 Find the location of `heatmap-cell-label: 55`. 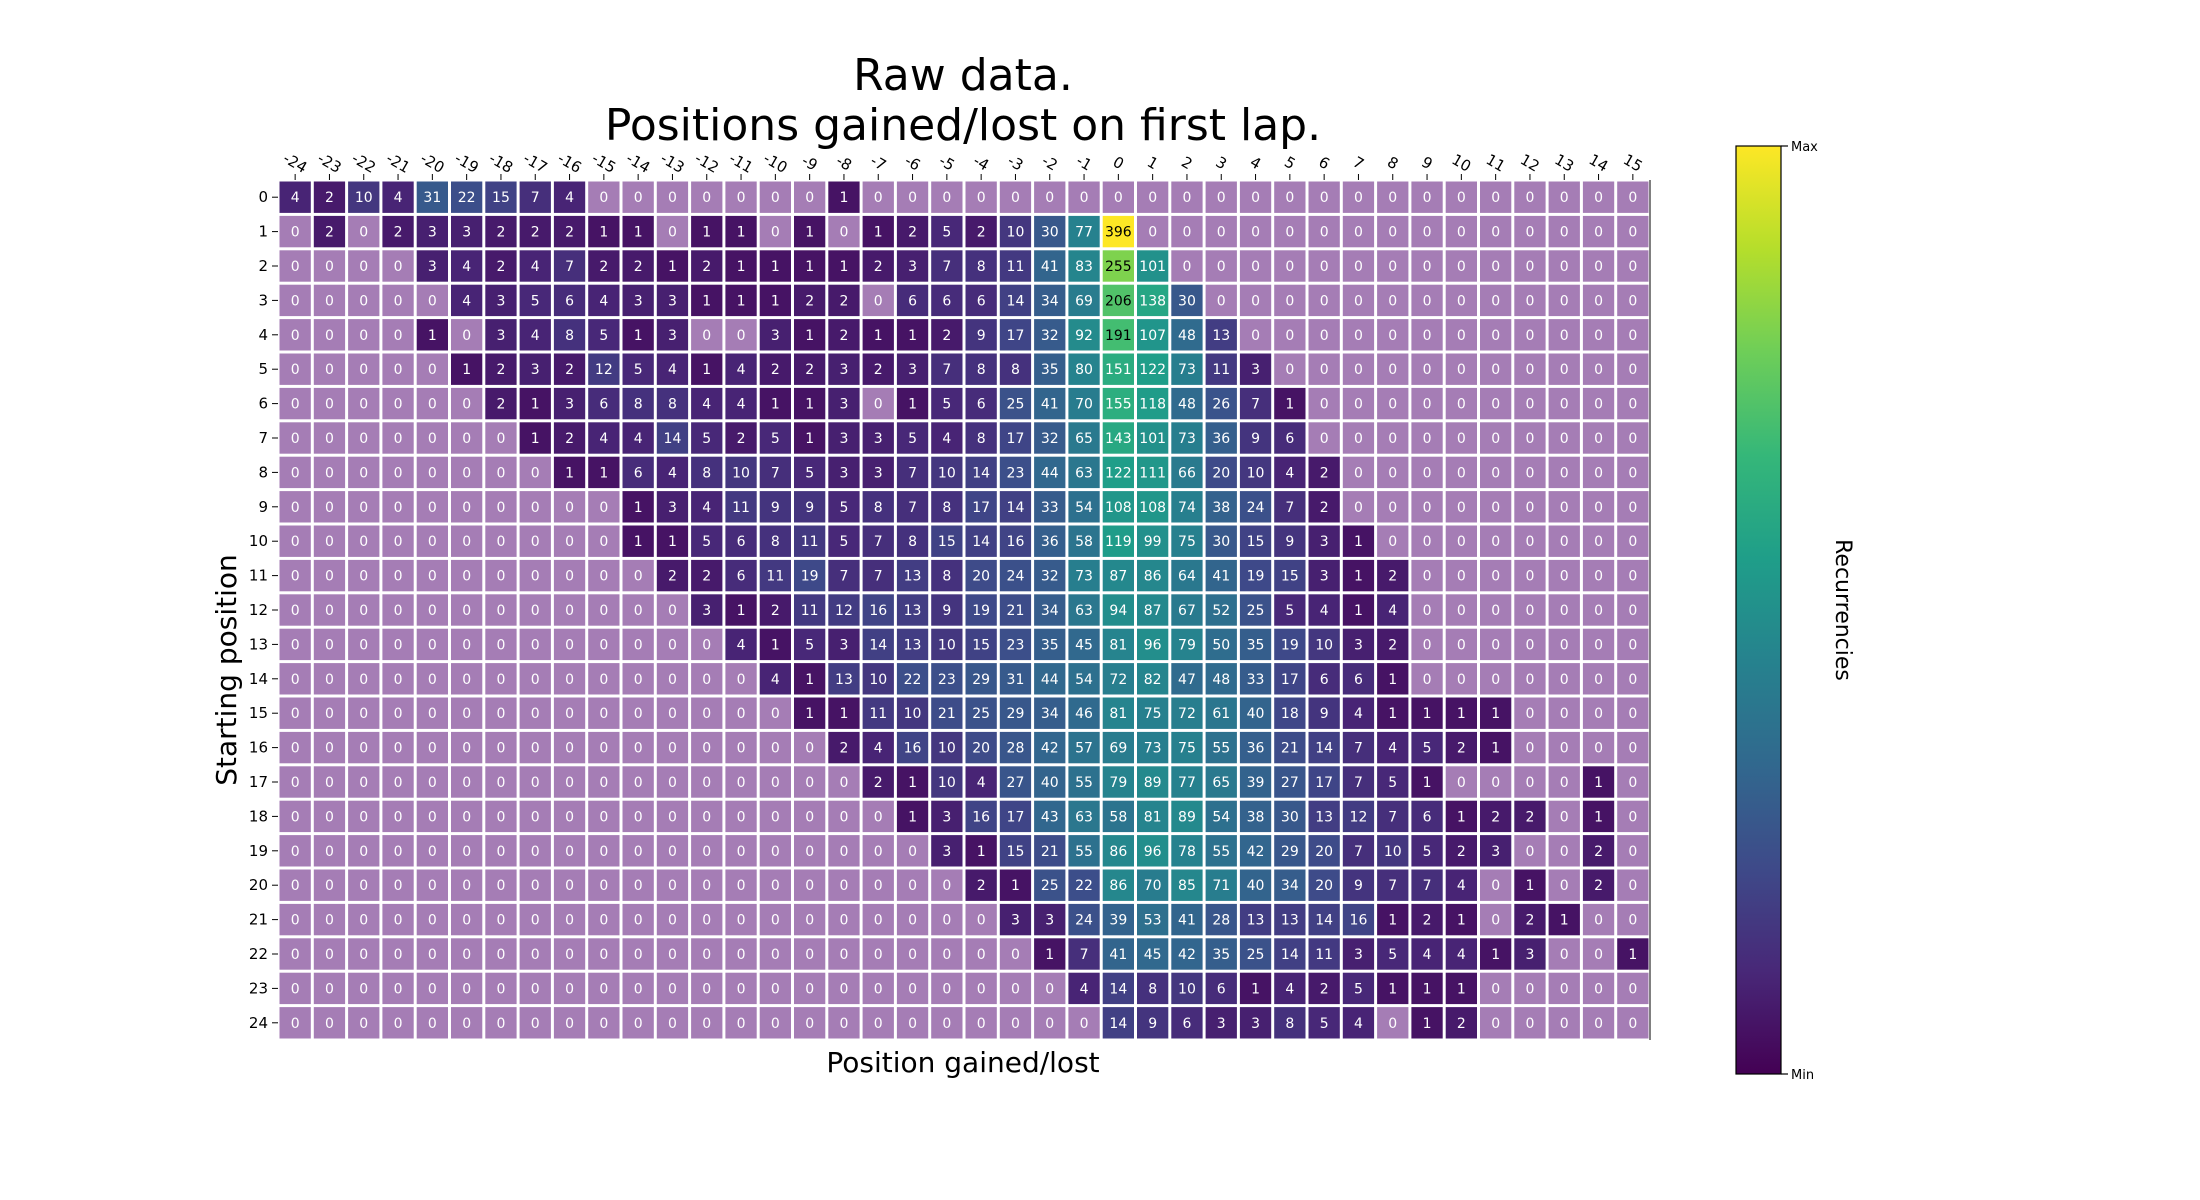

heatmap-cell-label: 55 is located at coordinates (1221, 852).